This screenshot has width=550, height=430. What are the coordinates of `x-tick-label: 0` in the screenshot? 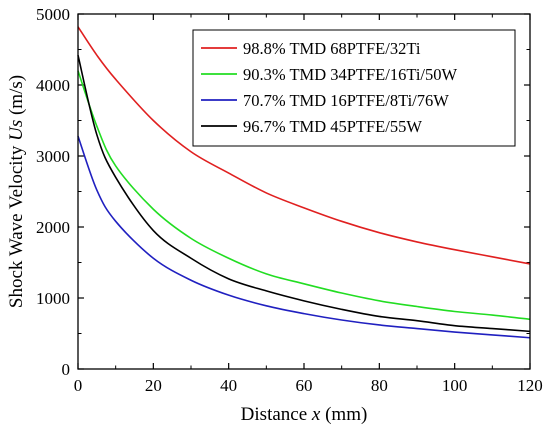 It's located at (78, 385).